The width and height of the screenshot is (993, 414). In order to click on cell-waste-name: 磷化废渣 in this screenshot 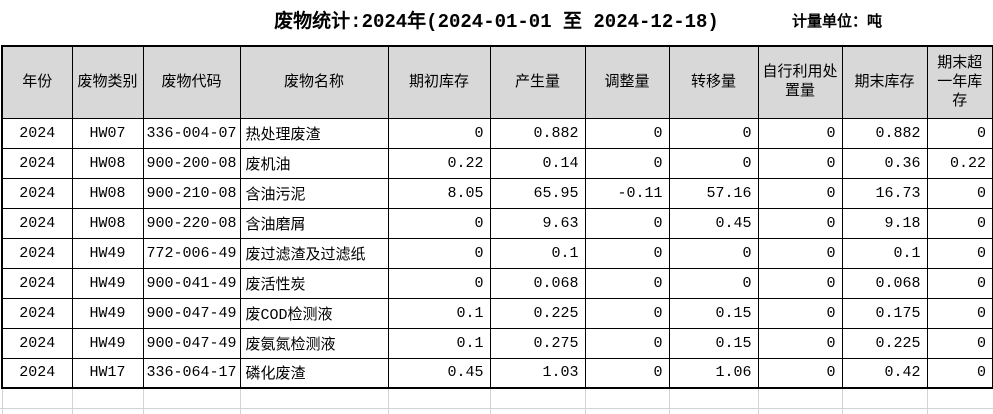, I will do `click(314, 373)`.